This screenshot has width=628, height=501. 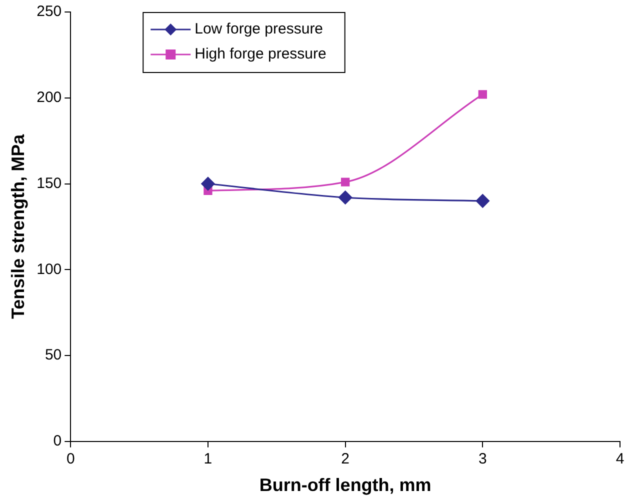 What do you see at coordinates (57, 441) in the screenshot?
I see `y-tick-label: 0` at bounding box center [57, 441].